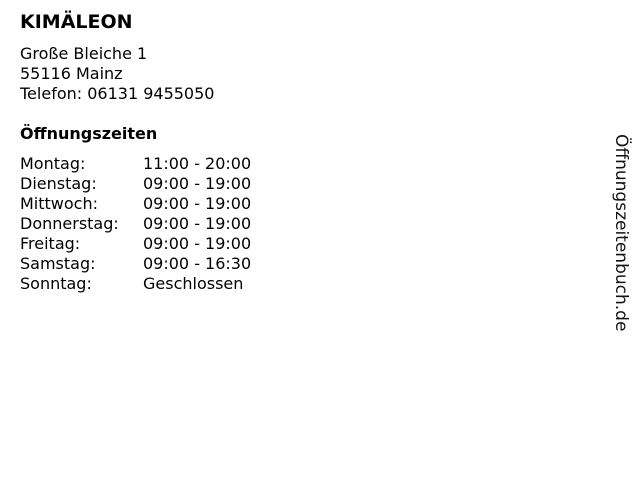 The image size is (640, 480). I want to click on day-label: Donnerstag:, so click(69, 223).